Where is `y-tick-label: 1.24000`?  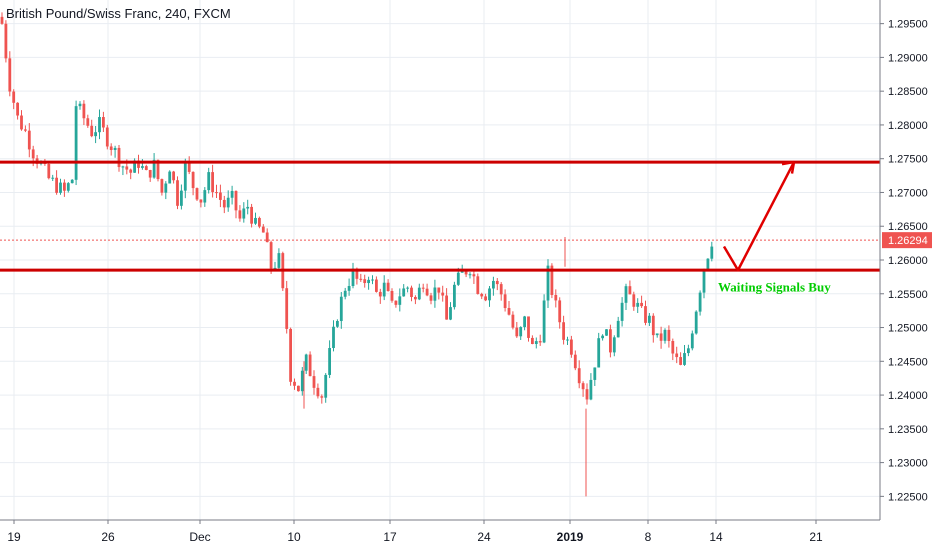 y-tick-label: 1.24000 is located at coordinates (908, 396).